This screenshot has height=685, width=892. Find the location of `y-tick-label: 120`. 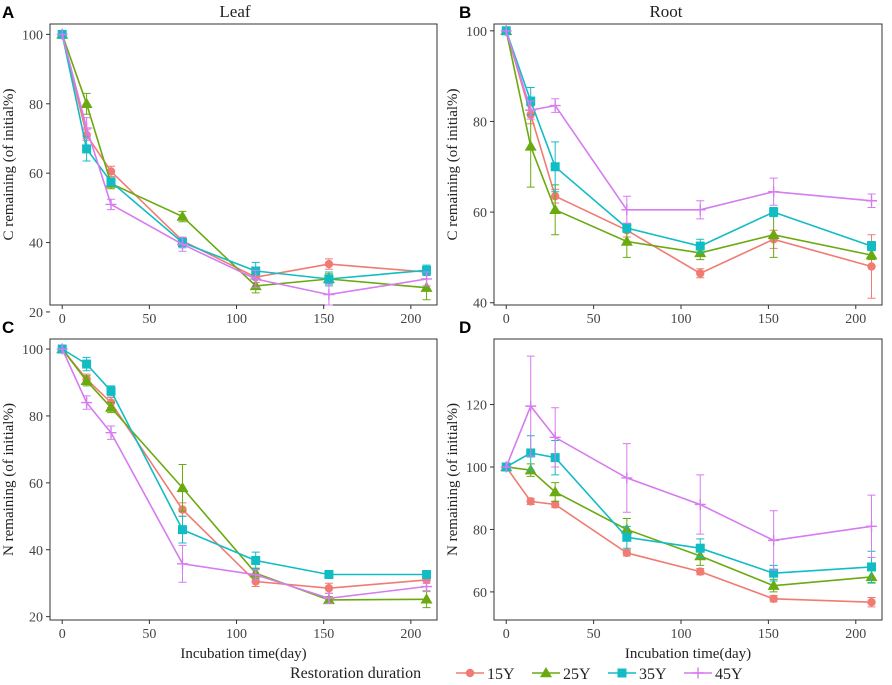

y-tick-label: 120 is located at coordinates (476, 406).